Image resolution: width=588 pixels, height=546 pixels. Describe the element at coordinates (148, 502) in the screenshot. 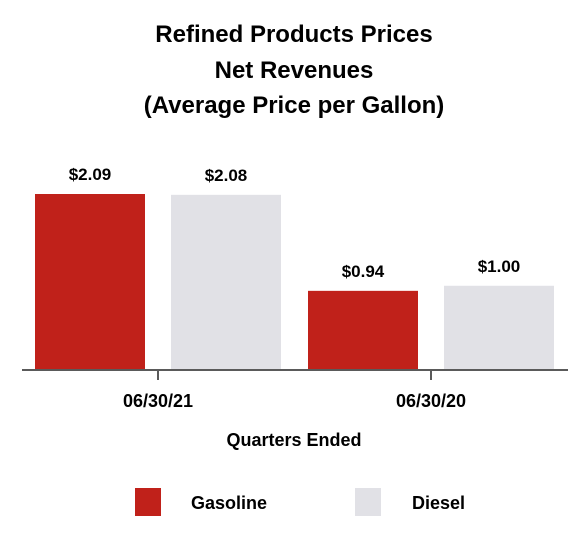

I see `legend-swatch-gasoline` at that location.